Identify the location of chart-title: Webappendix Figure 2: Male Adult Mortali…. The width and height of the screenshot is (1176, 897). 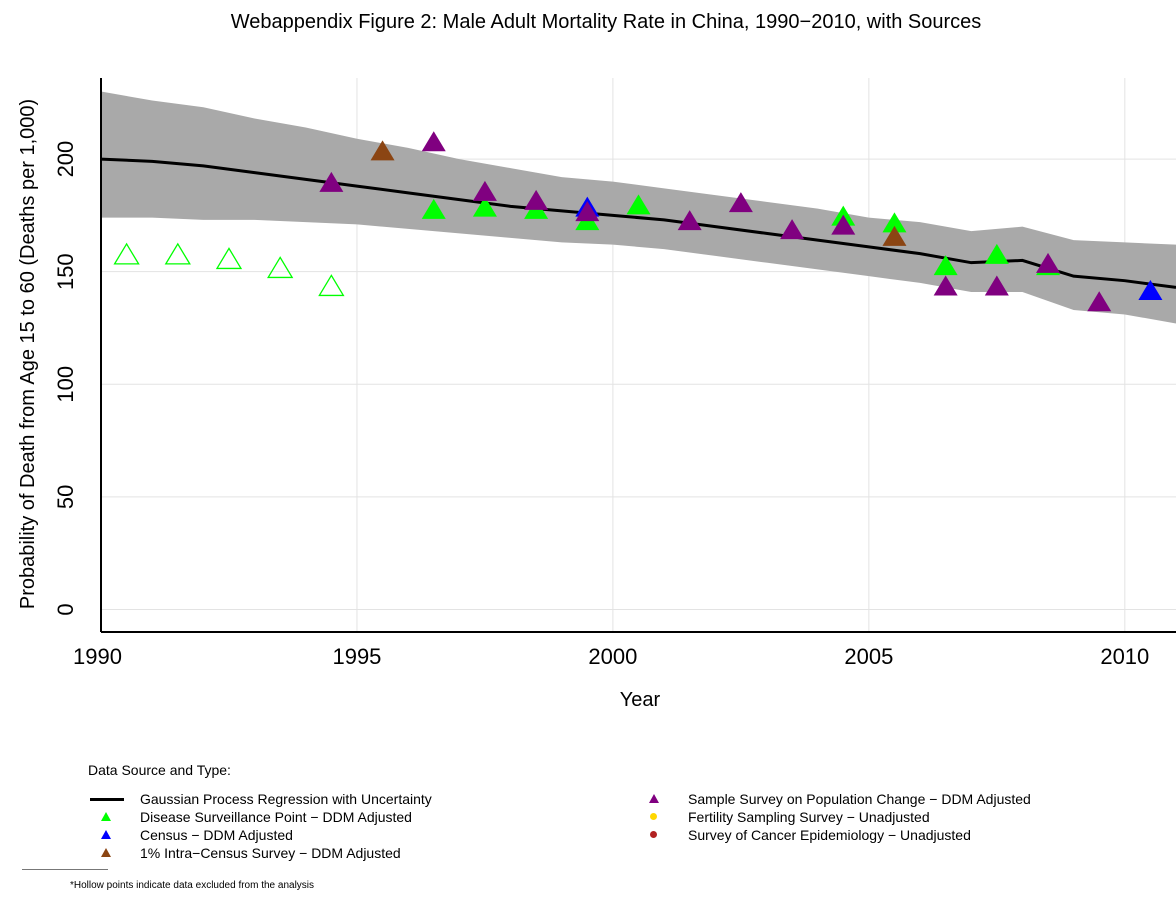
(606, 22).